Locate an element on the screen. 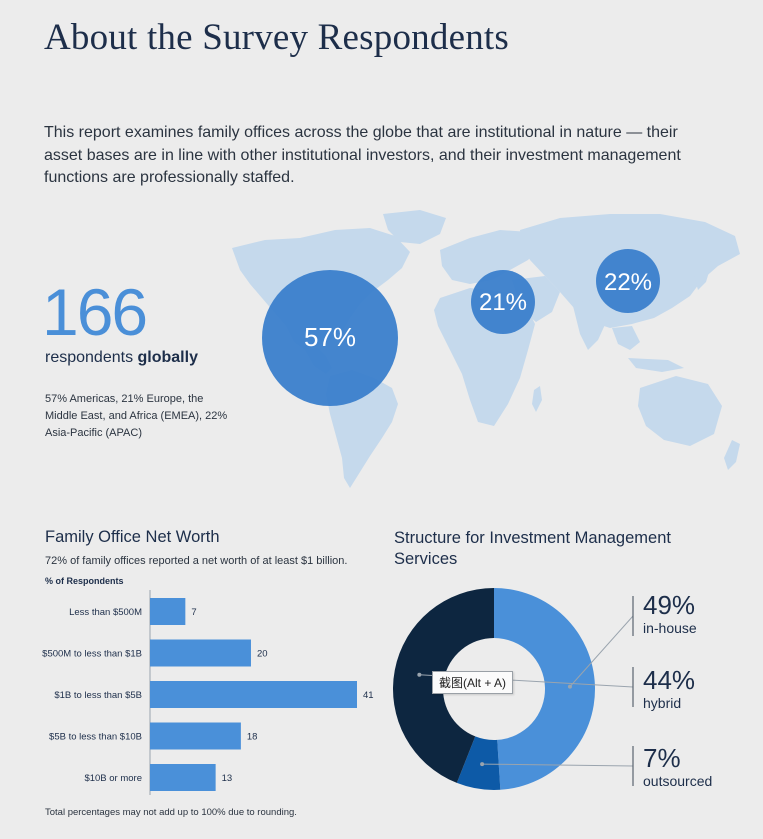 This screenshot has height=839, width=763. bar-category-label: $500M to less than $1B is located at coordinates (92, 654).